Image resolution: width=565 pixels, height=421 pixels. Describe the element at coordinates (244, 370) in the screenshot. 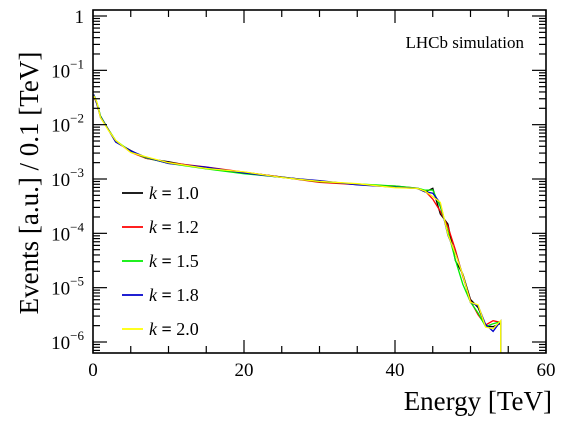

I see `x-tick-label: 20` at that location.